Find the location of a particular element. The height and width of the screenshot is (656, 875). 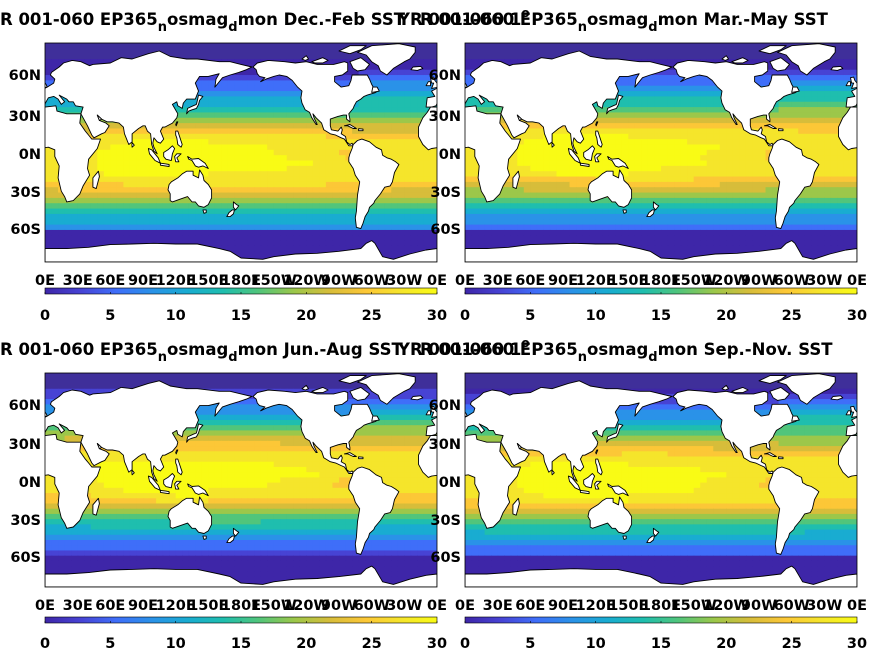

lat-tick-label: 30S is located at coordinates (25, 193).